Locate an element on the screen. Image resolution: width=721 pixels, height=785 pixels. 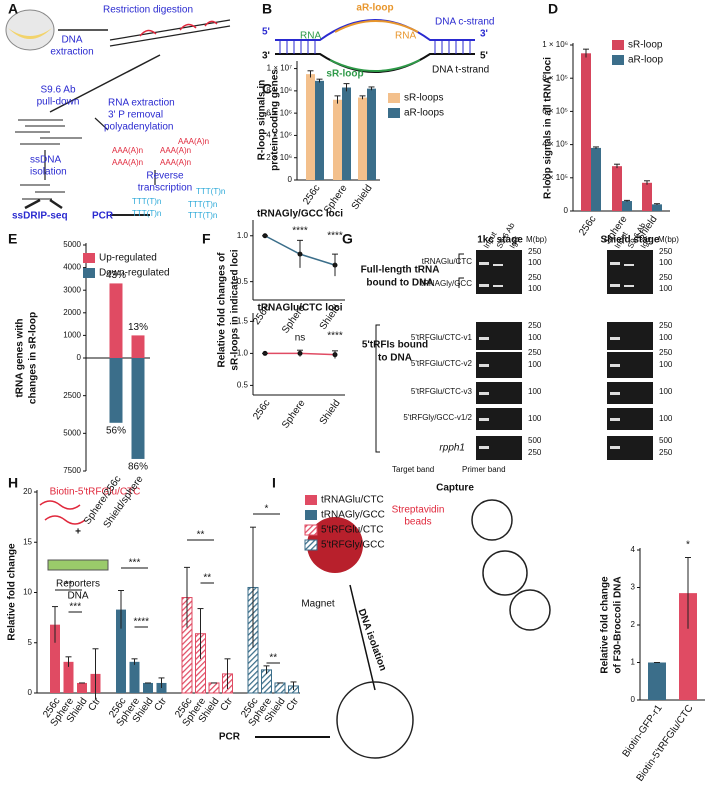
gel-images is located at coordinates (514, 355).